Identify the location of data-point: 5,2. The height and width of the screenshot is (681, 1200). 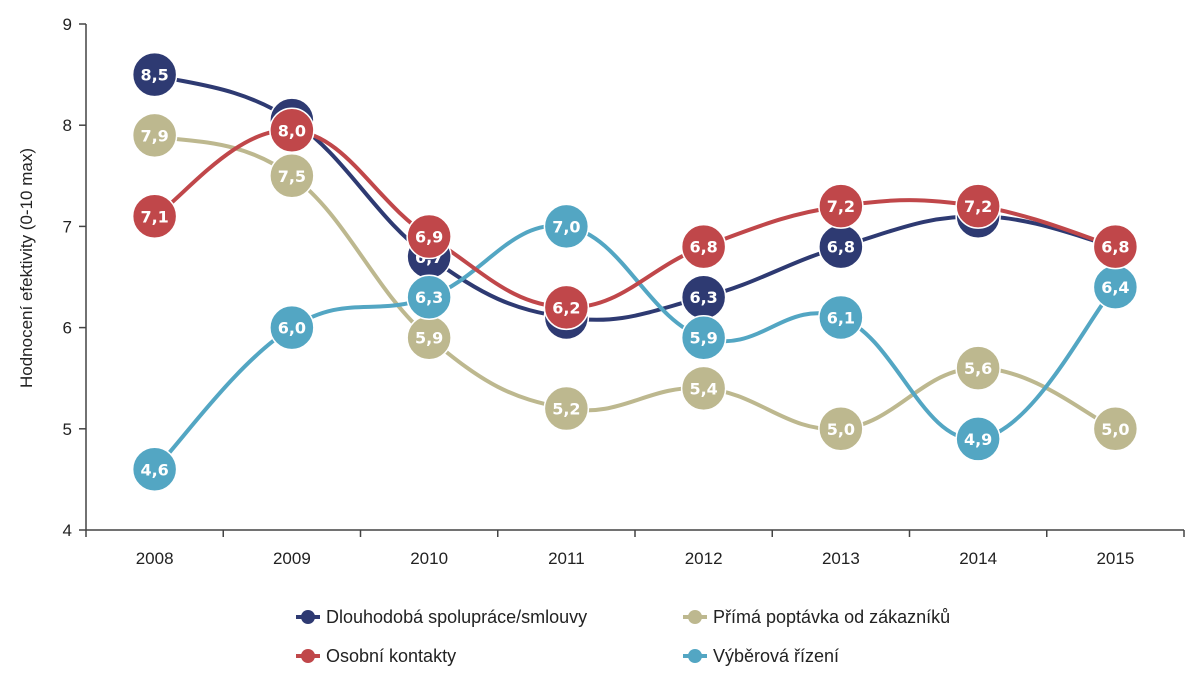
(566, 408).